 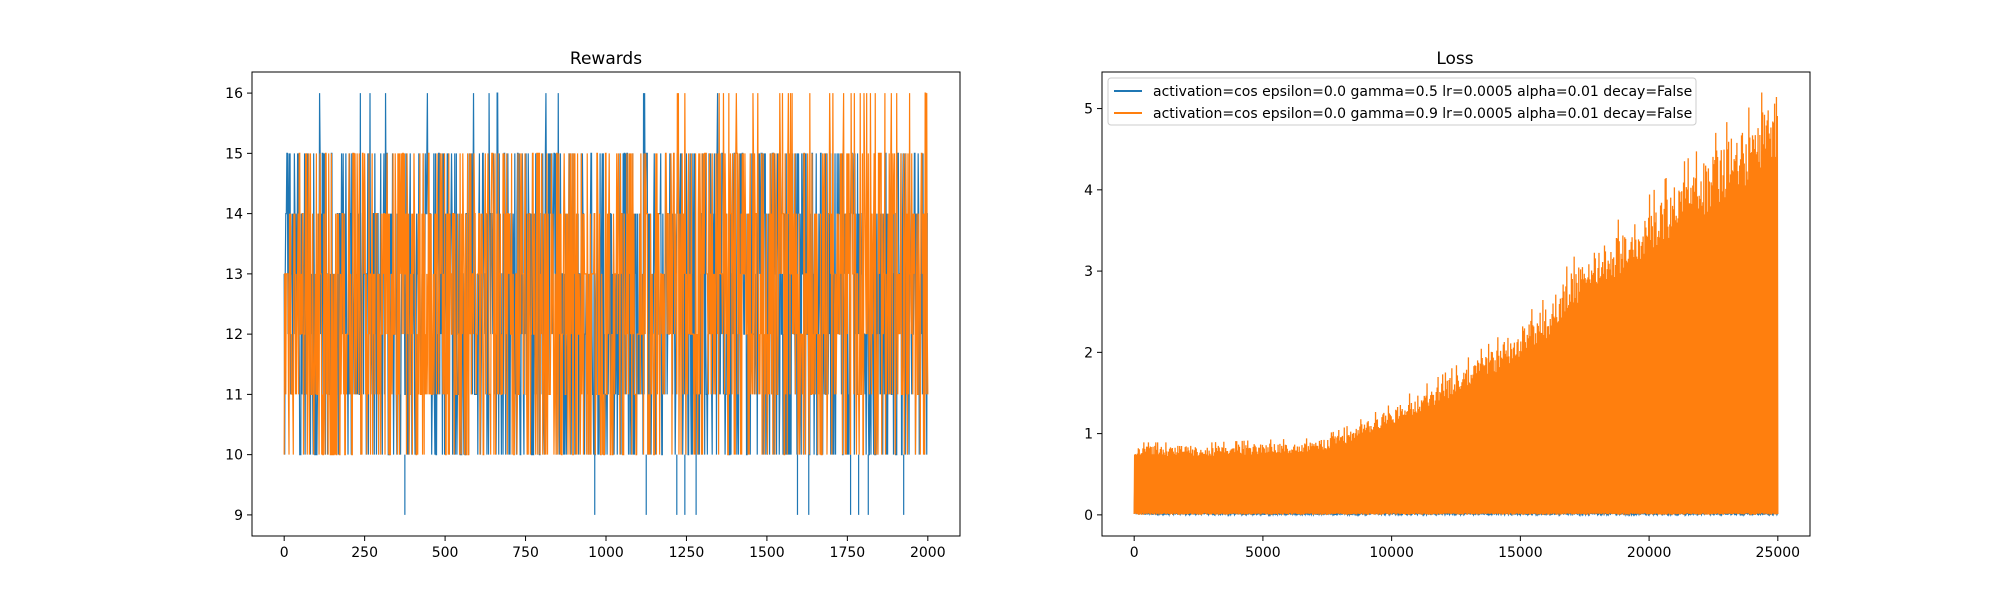 What do you see at coordinates (606, 553) in the screenshot?
I see `x-tick-label: 1000` at bounding box center [606, 553].